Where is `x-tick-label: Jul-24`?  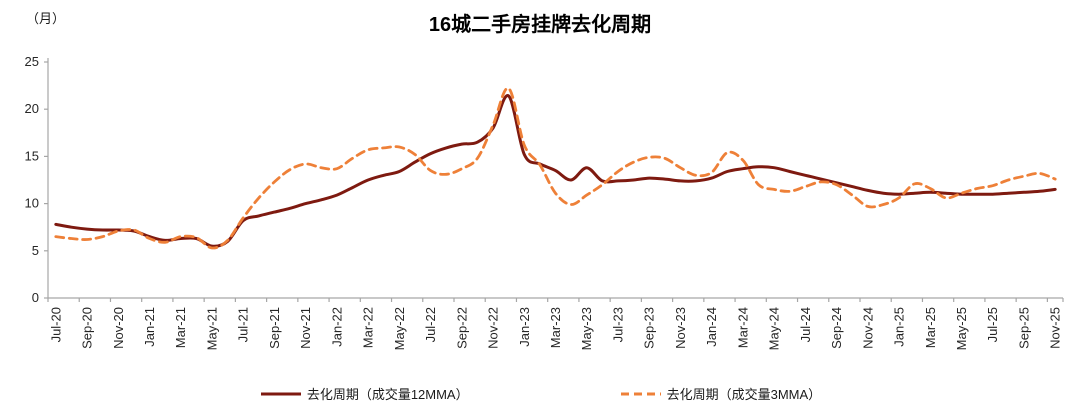 x-tick-label: Jul-24 is located at coordinates (805, 324).